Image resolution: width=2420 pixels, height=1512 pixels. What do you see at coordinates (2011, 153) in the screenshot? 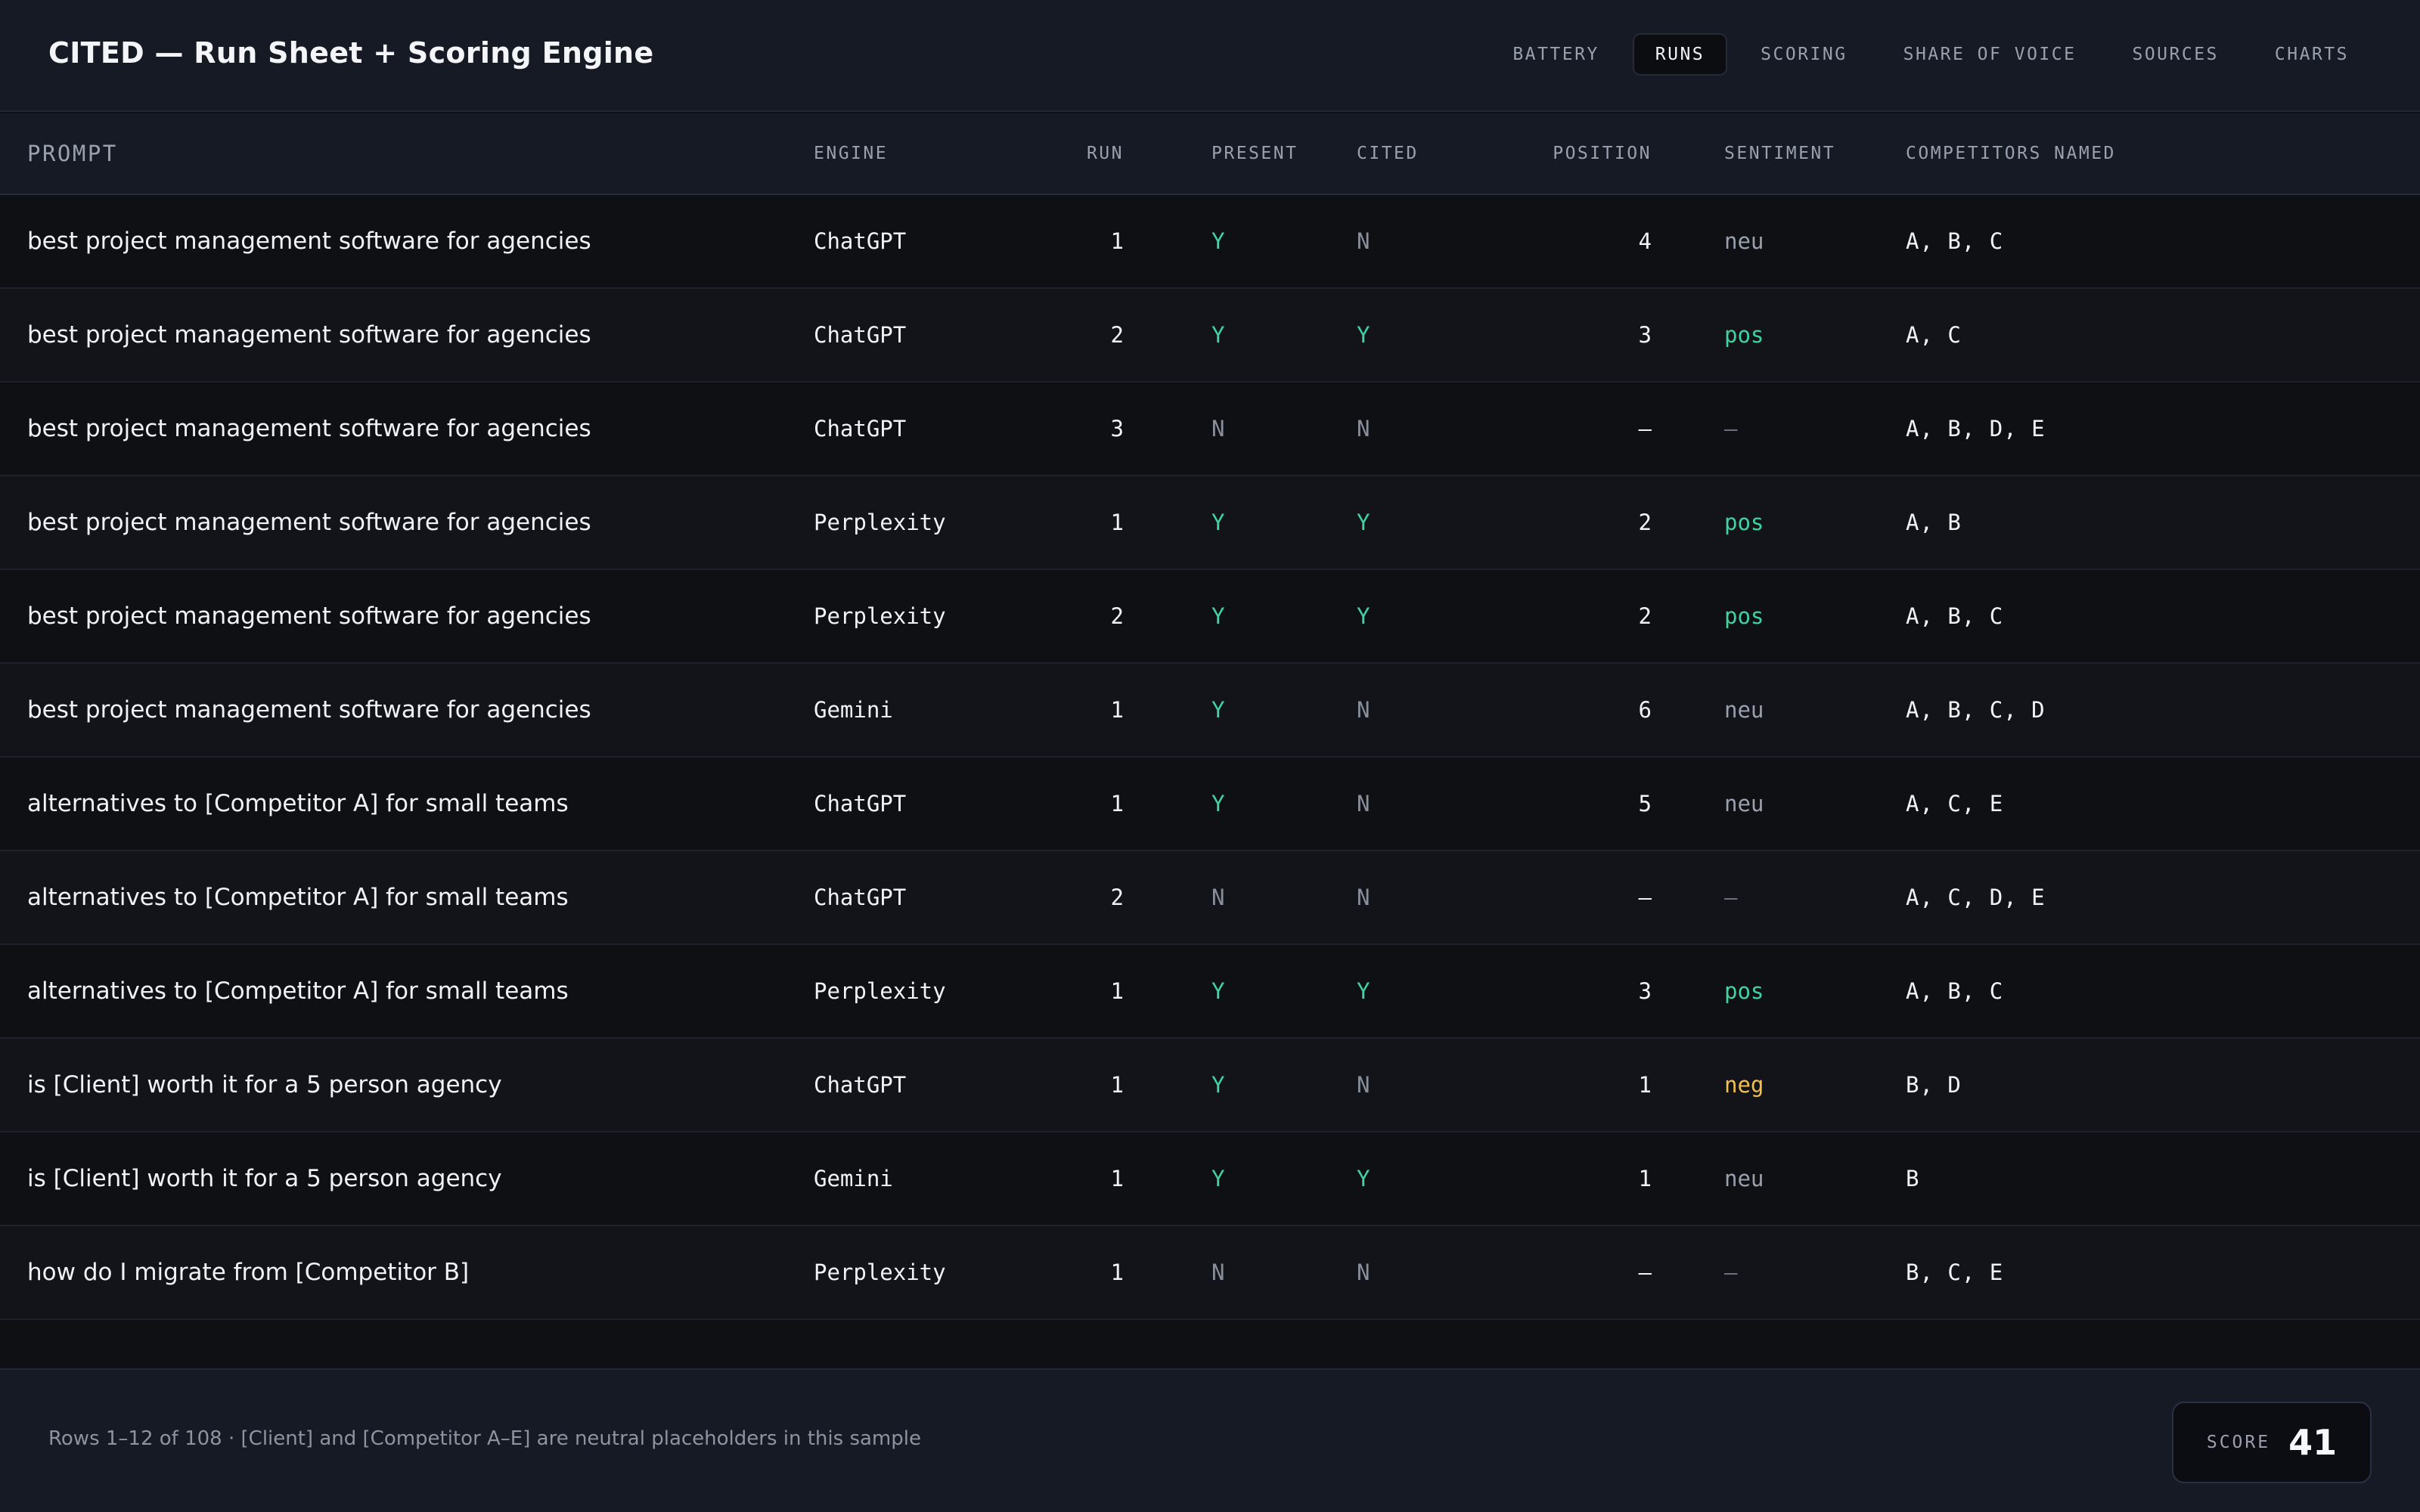
I see `header-competitors: COMPETITORS NAMED` at bounding box center [2011, 153].